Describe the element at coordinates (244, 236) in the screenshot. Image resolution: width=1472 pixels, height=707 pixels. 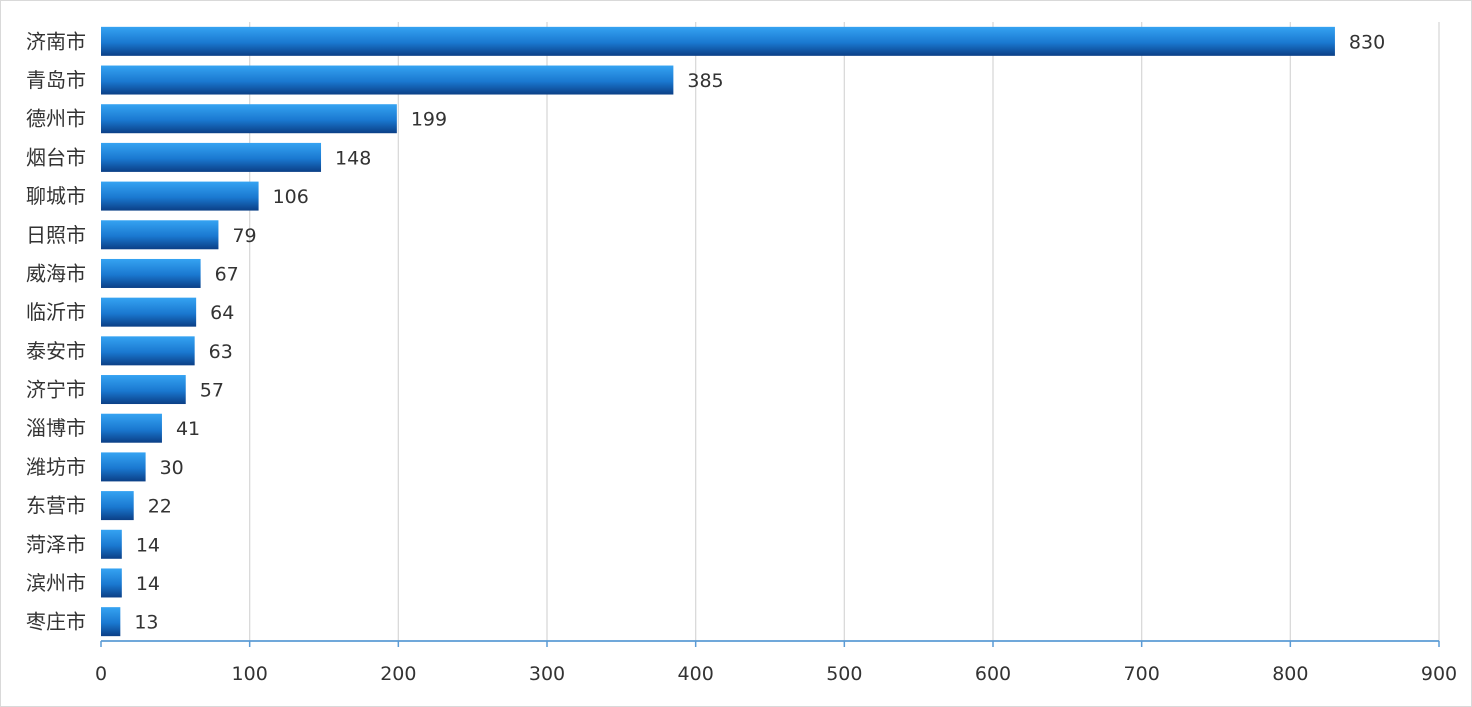
I see `data-label: 79` at that location.